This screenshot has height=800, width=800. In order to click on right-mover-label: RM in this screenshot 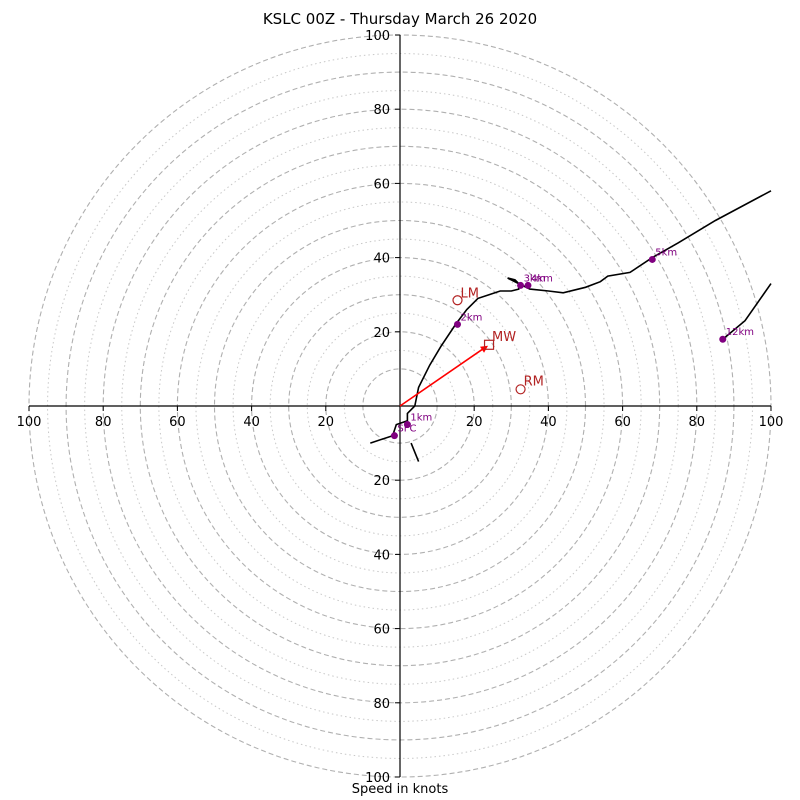, I will do `click(534, 381)`.